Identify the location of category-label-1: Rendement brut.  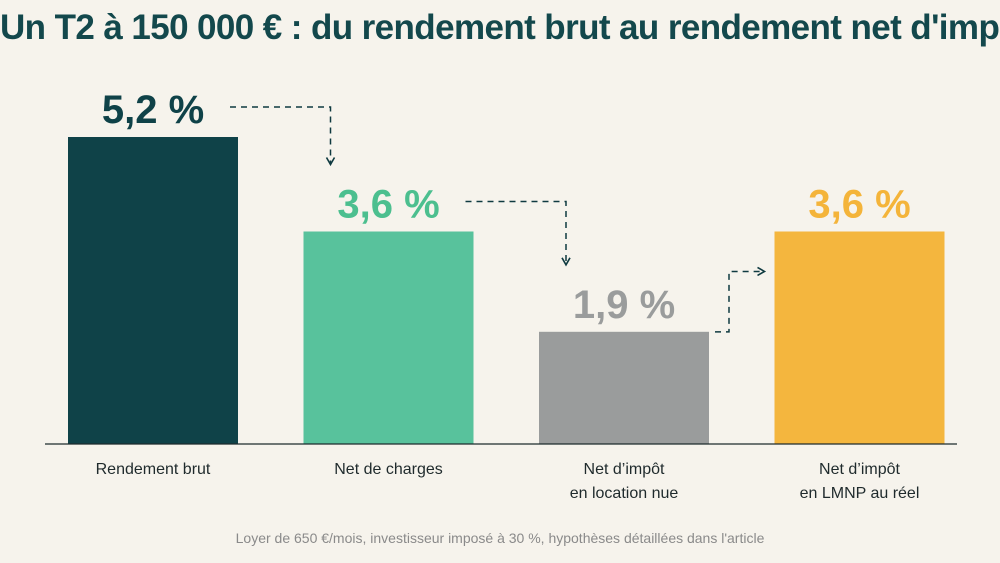
(153, 469).